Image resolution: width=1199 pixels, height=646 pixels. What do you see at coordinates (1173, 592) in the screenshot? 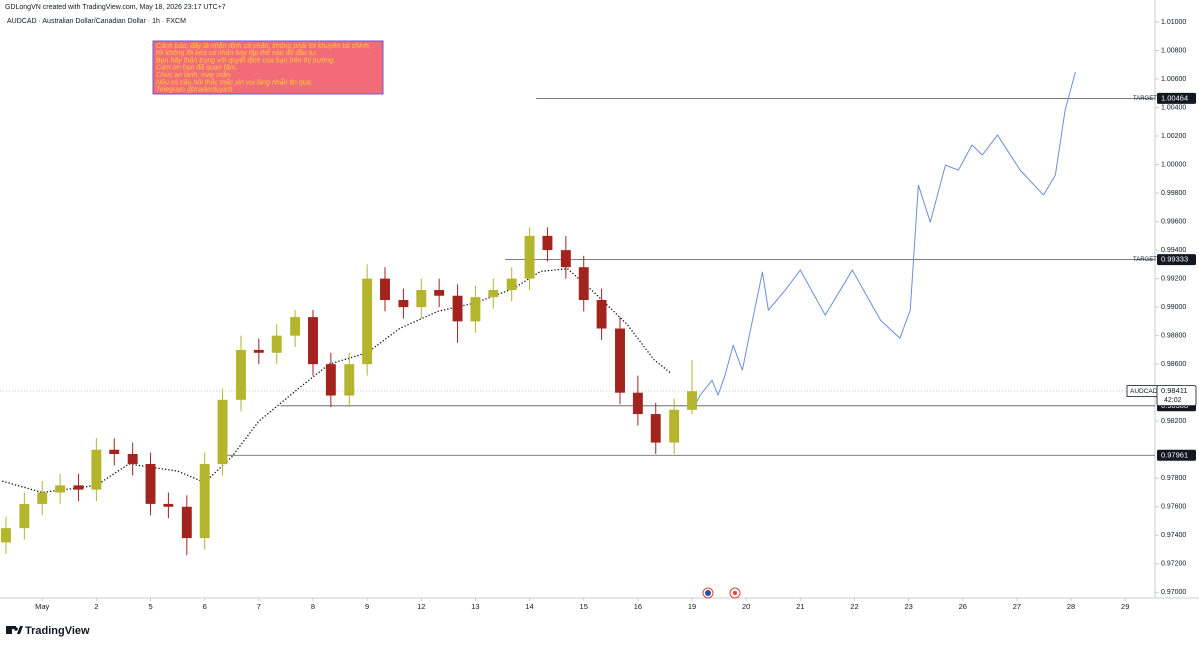
I see `y-tick-label: 0.97000` at bounding box center [1173, 592].